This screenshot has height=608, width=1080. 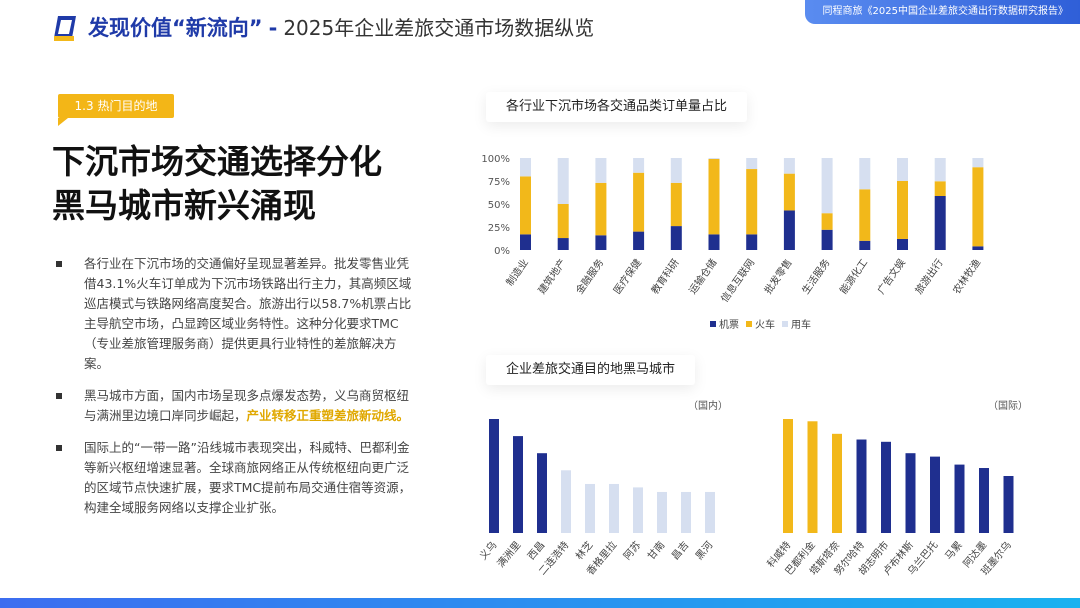 What do you see at coordinates (590, 276) in the screenshot?
I see `x-tick-label: 金融服务` at bounding box center [590, 276].